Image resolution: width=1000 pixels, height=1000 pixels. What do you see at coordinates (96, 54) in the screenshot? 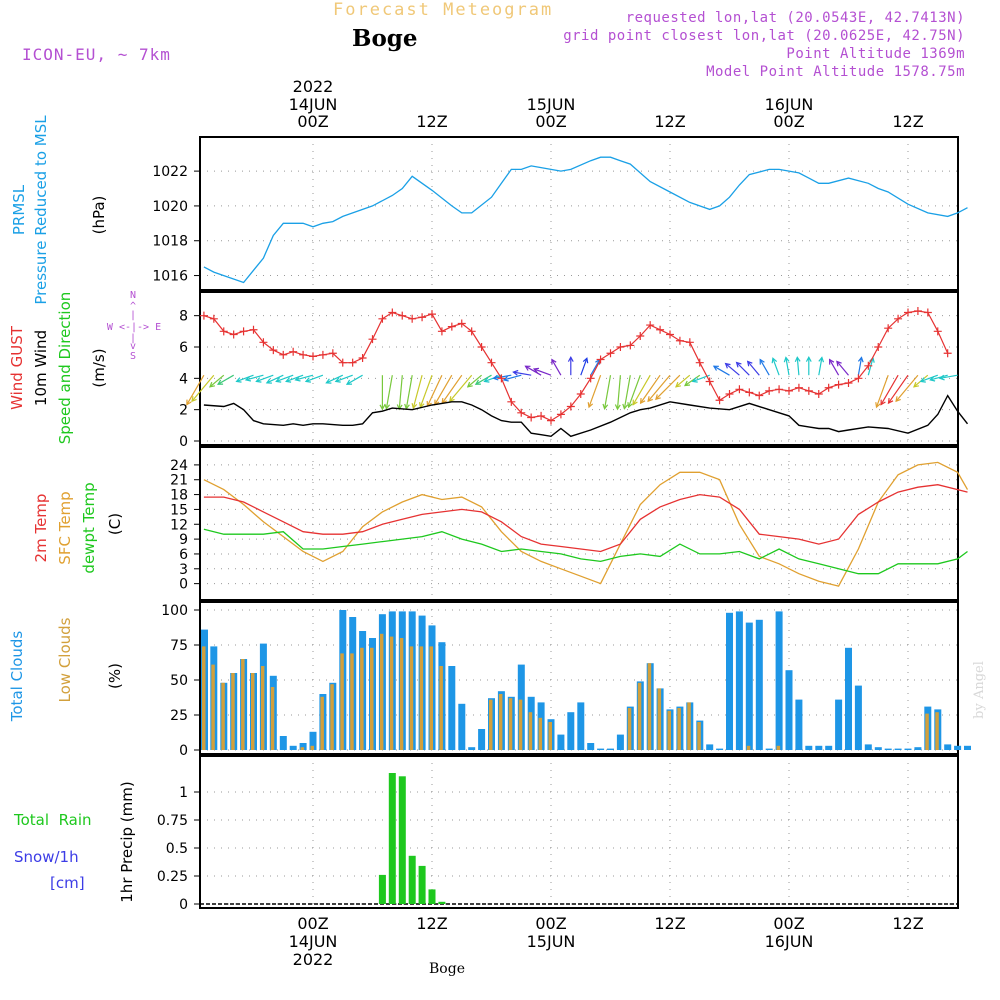
I see `model-name: ICON-EU, ~ 7km` at bounding box center [96, 54].